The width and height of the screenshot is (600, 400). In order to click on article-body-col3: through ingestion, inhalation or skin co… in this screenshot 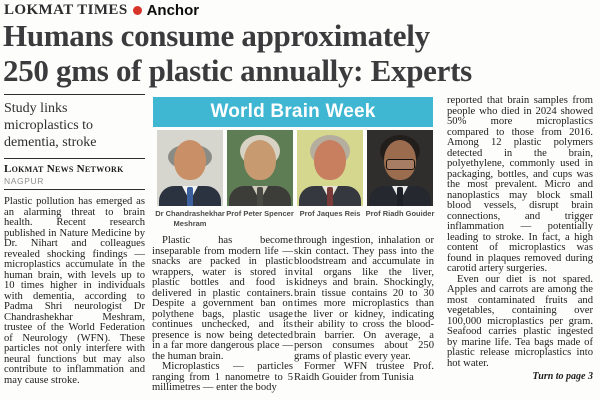, I will do `click(364, 309)`.